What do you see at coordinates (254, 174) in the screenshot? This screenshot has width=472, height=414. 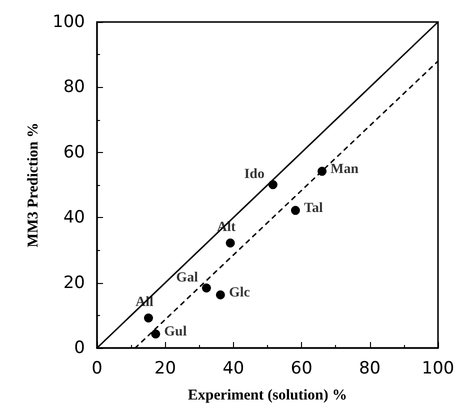 I see `annotation: Ido` at bounding box center [254, 174].